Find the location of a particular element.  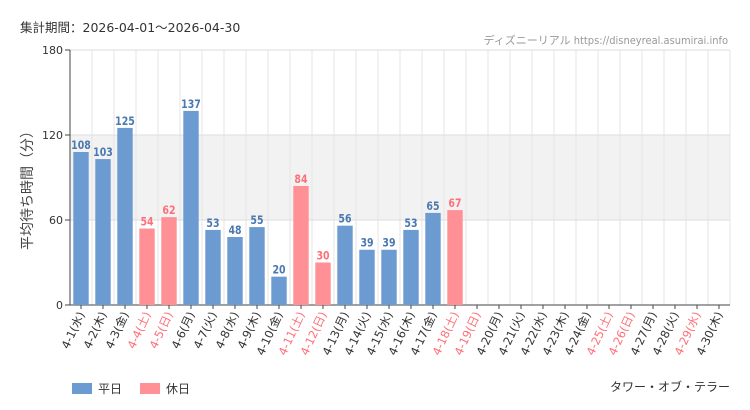

legend-weekday-swatch is located at coordinates (82, 388).